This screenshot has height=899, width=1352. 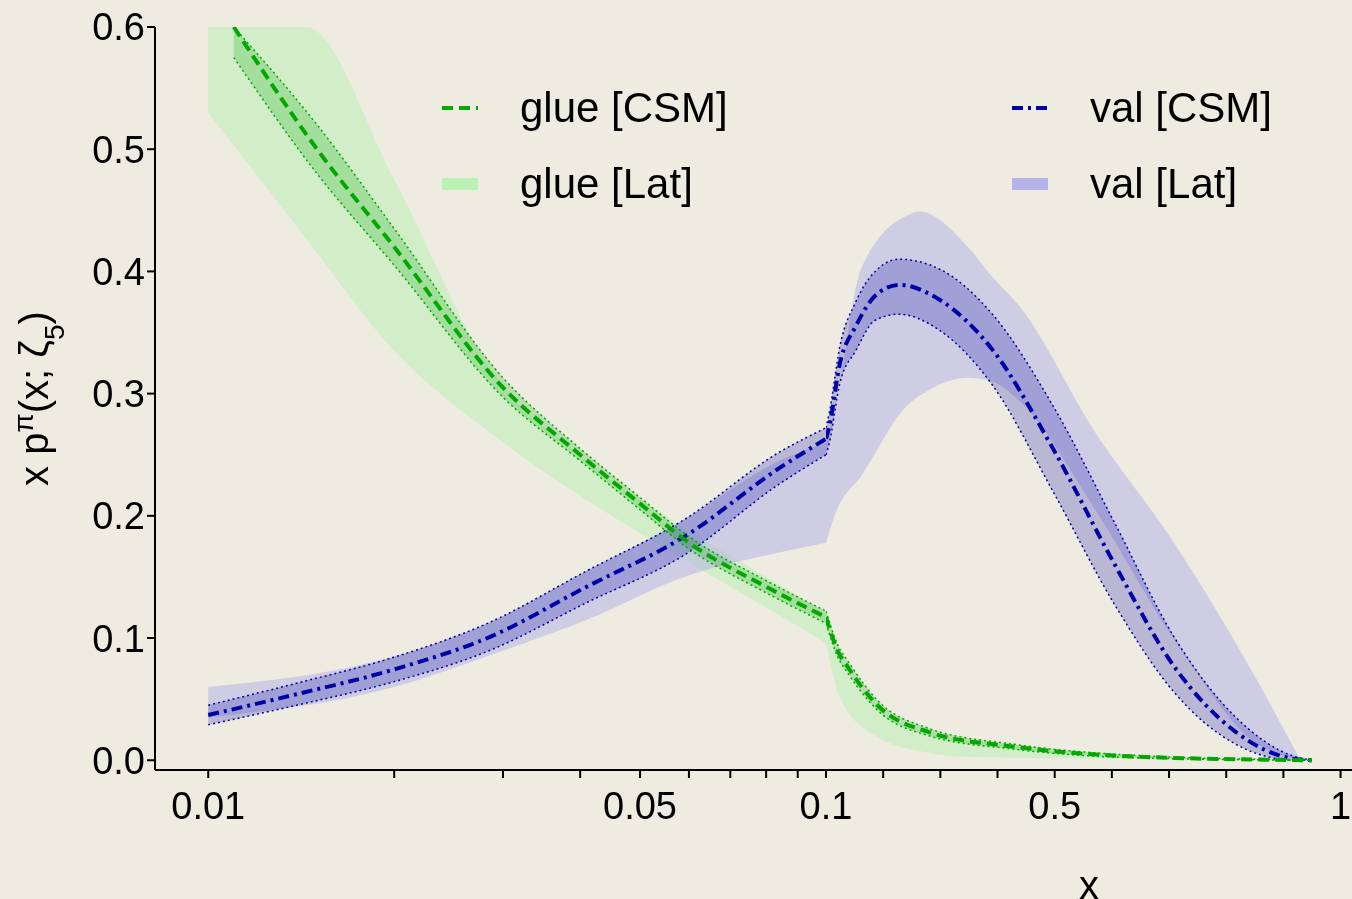 I want to click on x-tick-label: 0.05, so click(x=640, y=805).